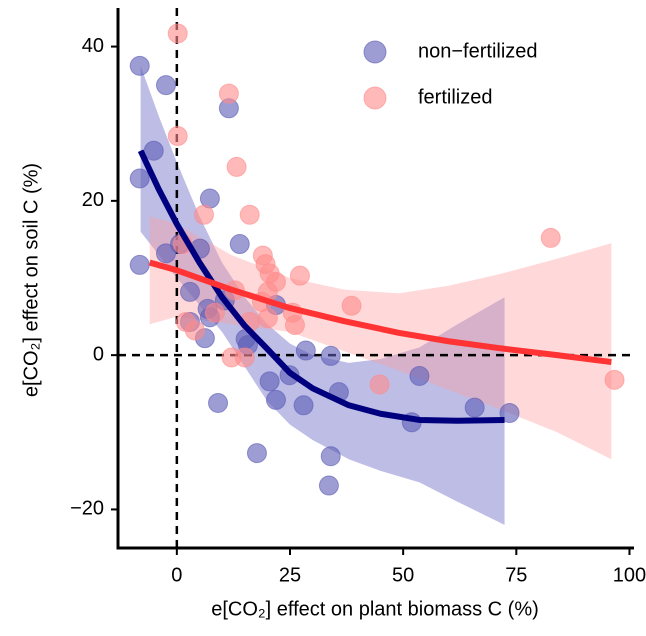  Describe the element at coordinates (403, 575) in the screenshot. I see `x-tick-label: 50` at that location.